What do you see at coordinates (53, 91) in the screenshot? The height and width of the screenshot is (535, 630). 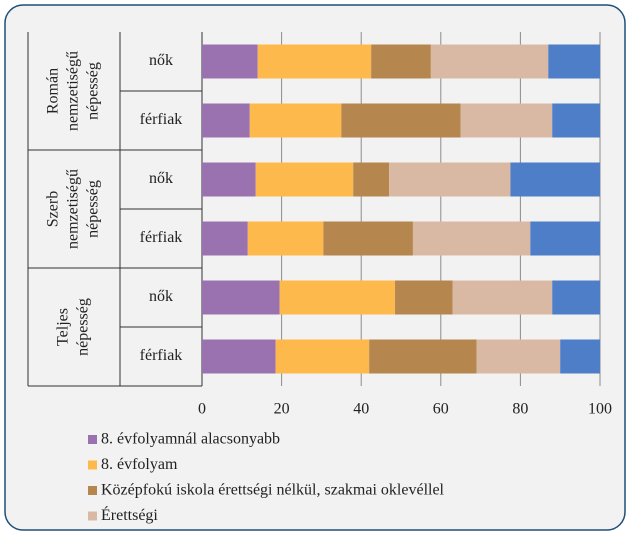 I see `group-label: Román` at bounding box center [53, 91].